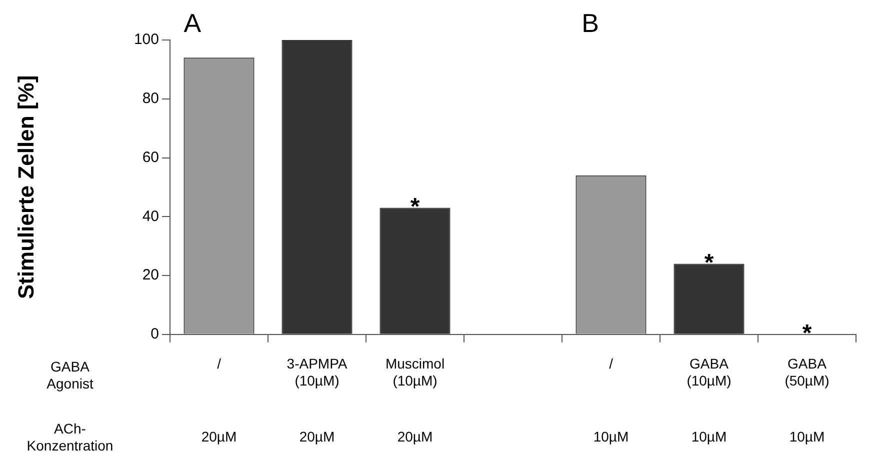 This screenshot has height=470, width=876. I want to click on x-tick-label: GABA (50µM), so click(807, 372).